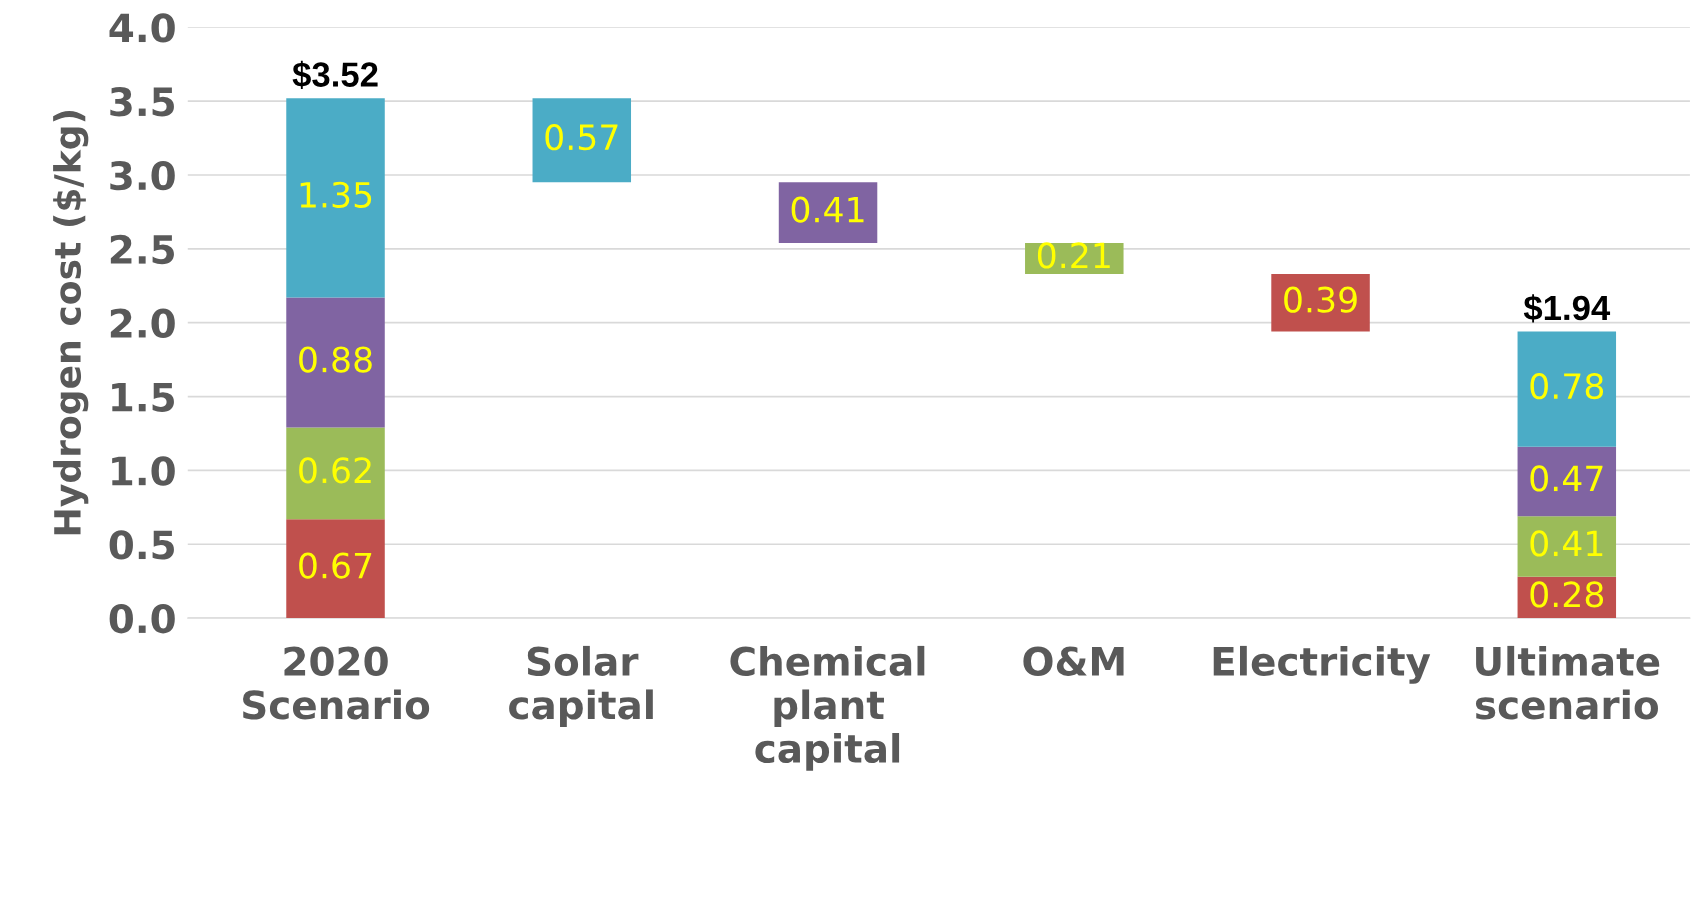  I want to click on data-label: 0.57, so click(581, 137).